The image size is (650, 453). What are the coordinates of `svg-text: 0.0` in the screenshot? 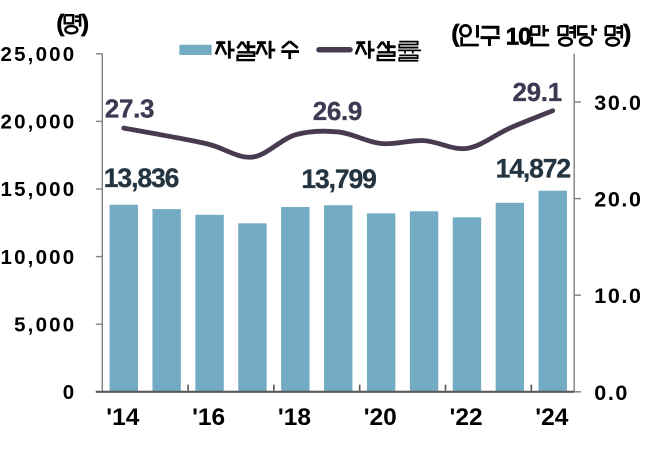 It's located at (611, 393).